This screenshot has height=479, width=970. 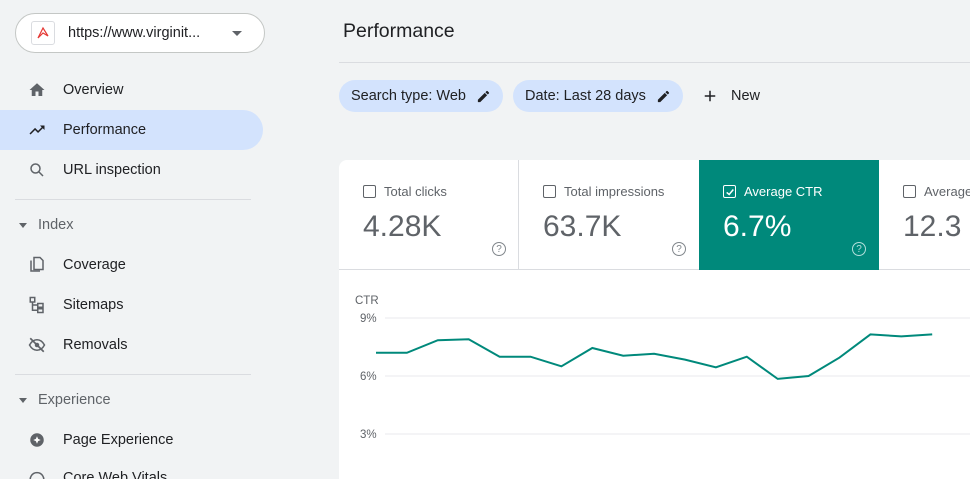 What do you see at coordinates (402, 226) in the screenshot?
I see `metric-value: 4.28K` at bounding box center [402, 226].